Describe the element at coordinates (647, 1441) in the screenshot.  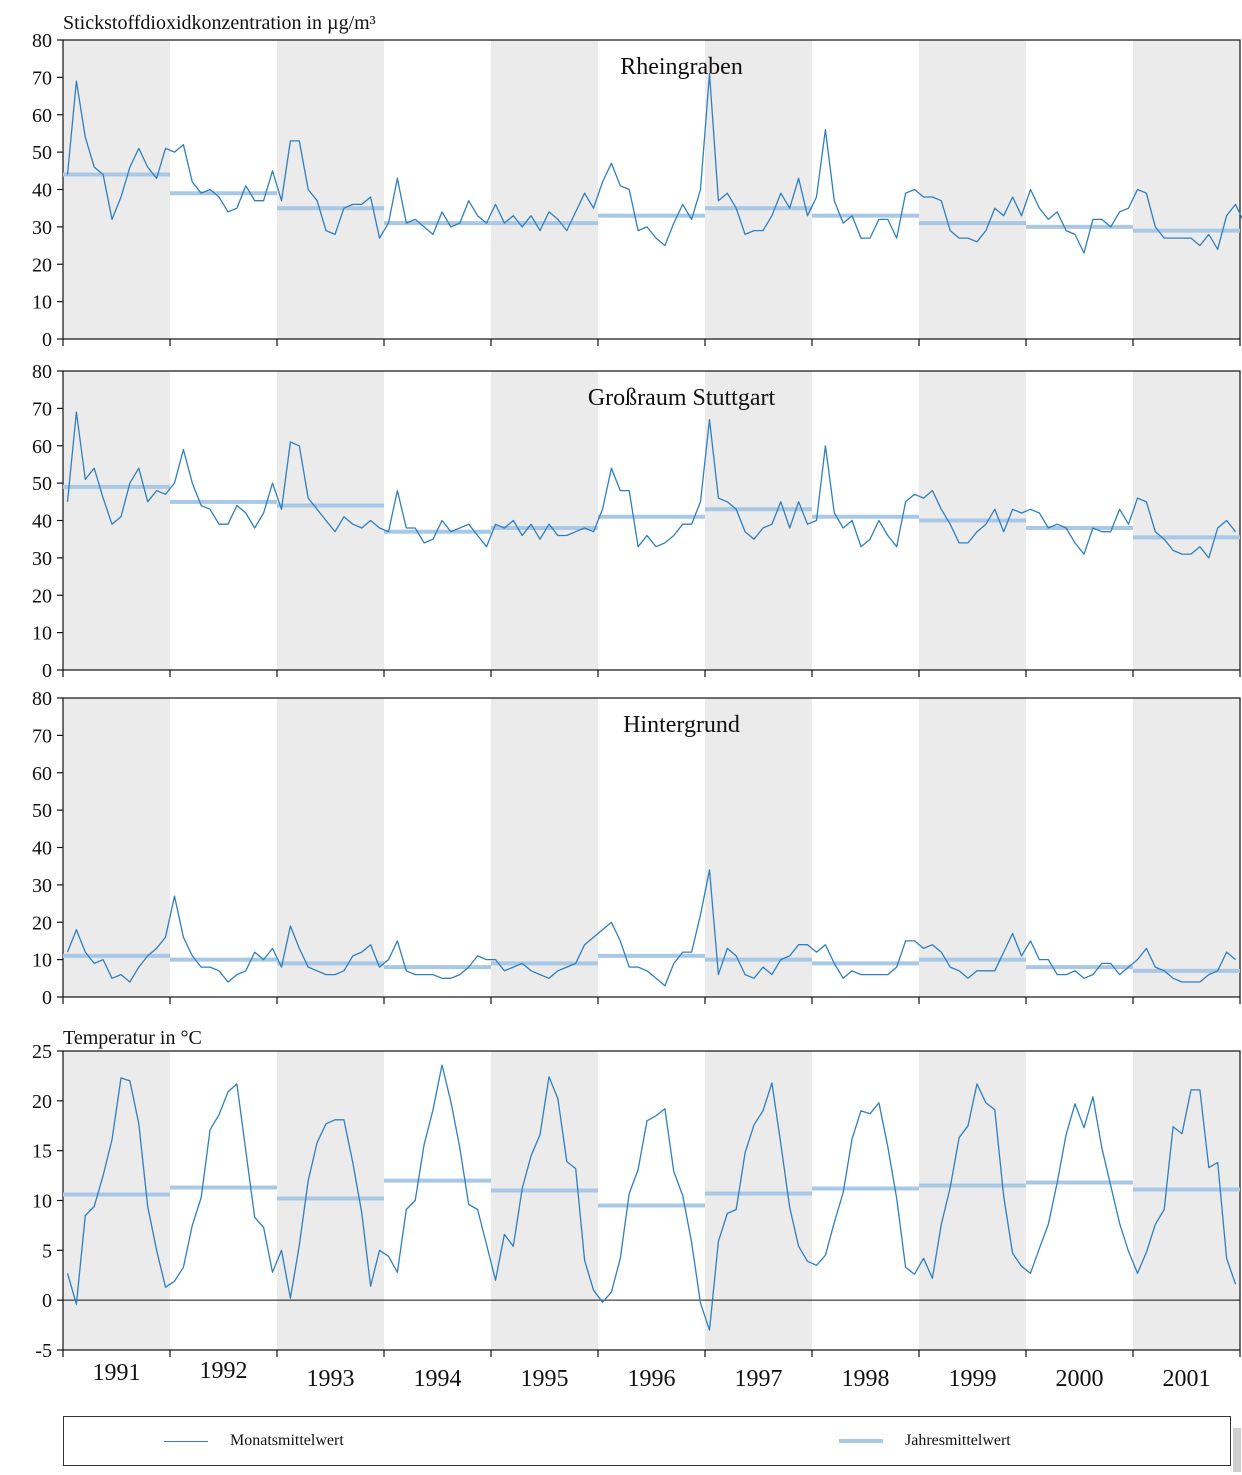
I see `legend: Monatsmittelwert Jahresmittelwert` at that location.